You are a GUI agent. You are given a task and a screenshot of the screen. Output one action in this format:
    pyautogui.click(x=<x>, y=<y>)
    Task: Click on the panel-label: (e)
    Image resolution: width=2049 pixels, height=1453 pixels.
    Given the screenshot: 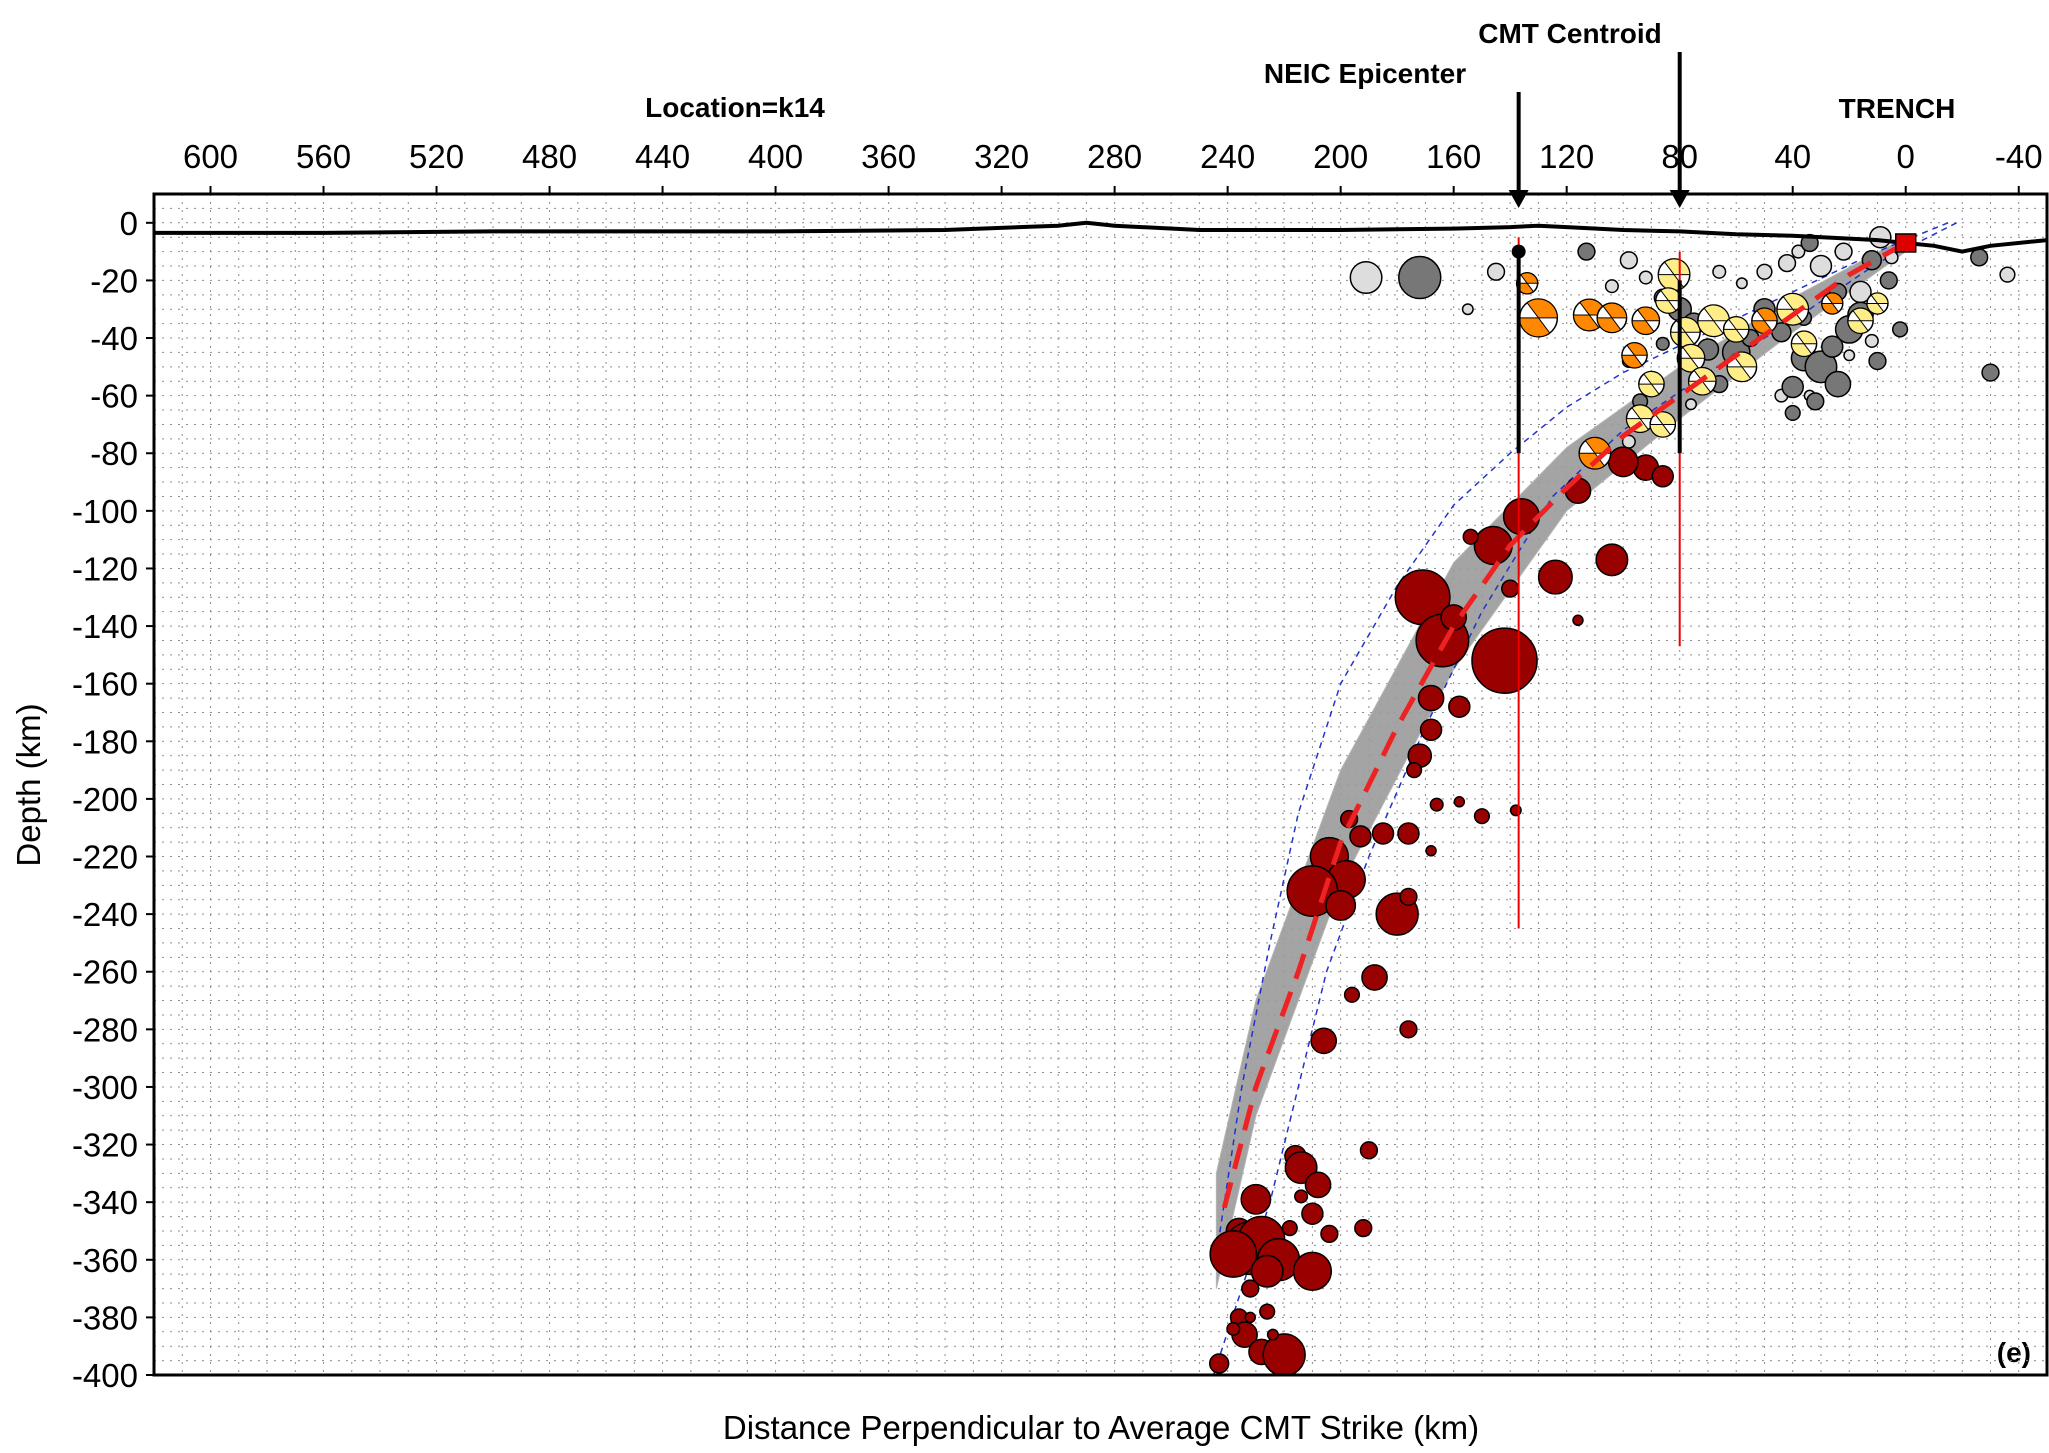 What is the action you would take?
    pyautogui.click(x=2014, y=1352)
    